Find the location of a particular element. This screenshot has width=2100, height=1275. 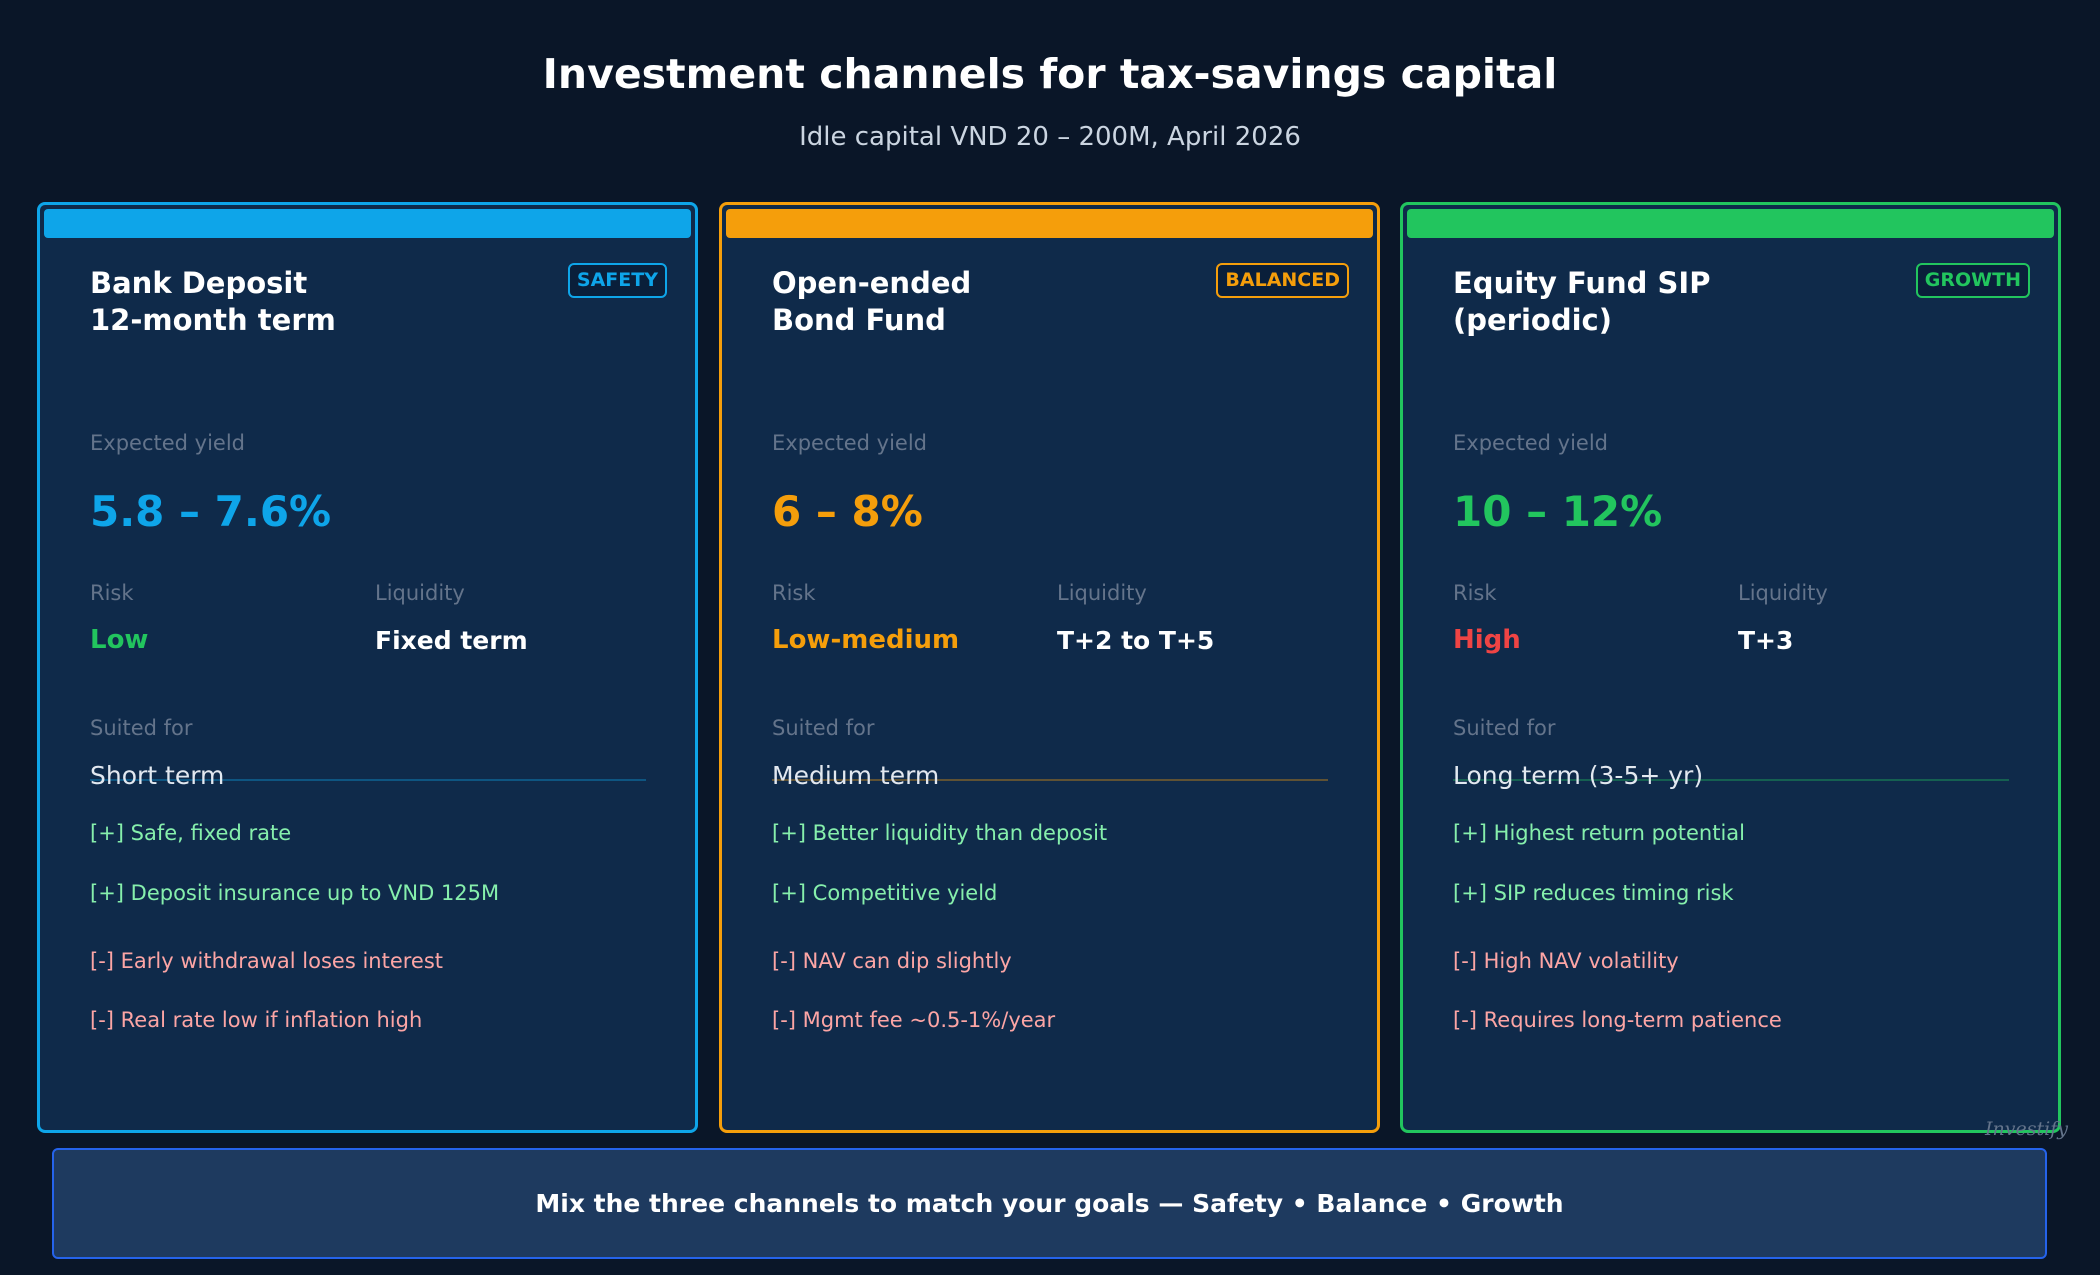

category-badge: SAFETY is located at coordinates (617, 280).